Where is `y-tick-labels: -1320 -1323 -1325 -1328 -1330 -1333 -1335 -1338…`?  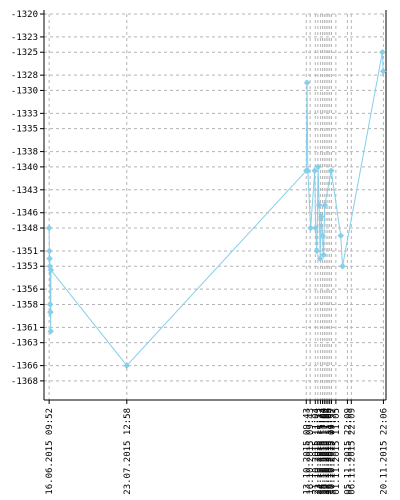
y-tick-labels: -1320 -1323 -1325 -1328 -1330 -1333 -1335 -1338… is located at coordinates (24, 198).